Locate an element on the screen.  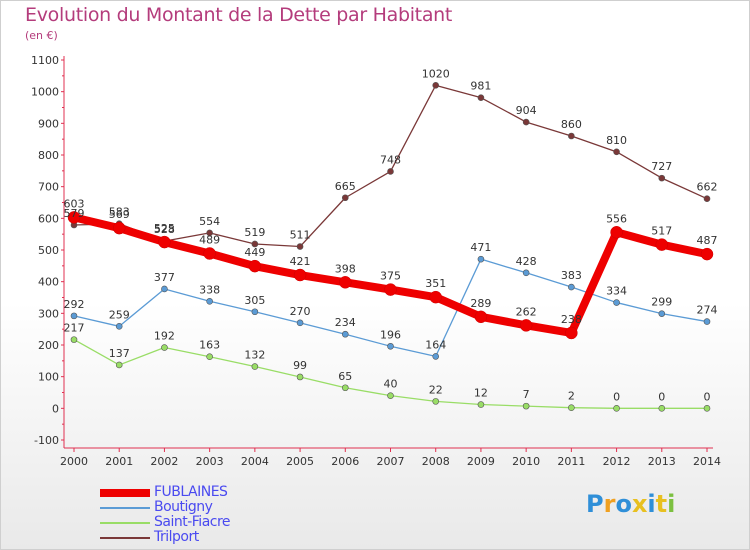
logo-letter: r is located at coordinates (609, 504).